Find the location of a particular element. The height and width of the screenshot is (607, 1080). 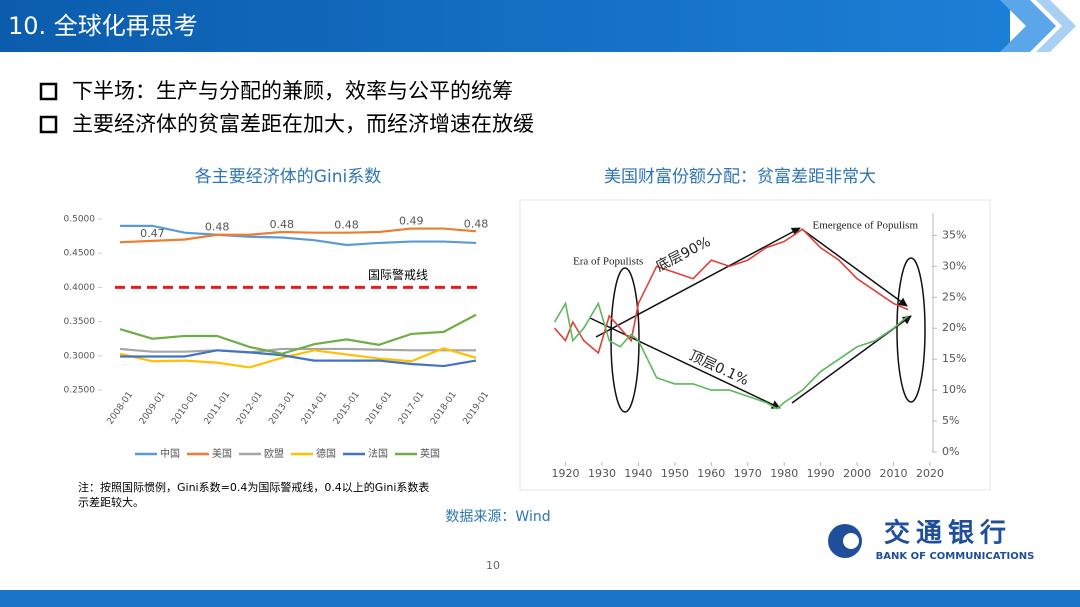

y-tick-label: 15% is located at coordinates (954, 358).